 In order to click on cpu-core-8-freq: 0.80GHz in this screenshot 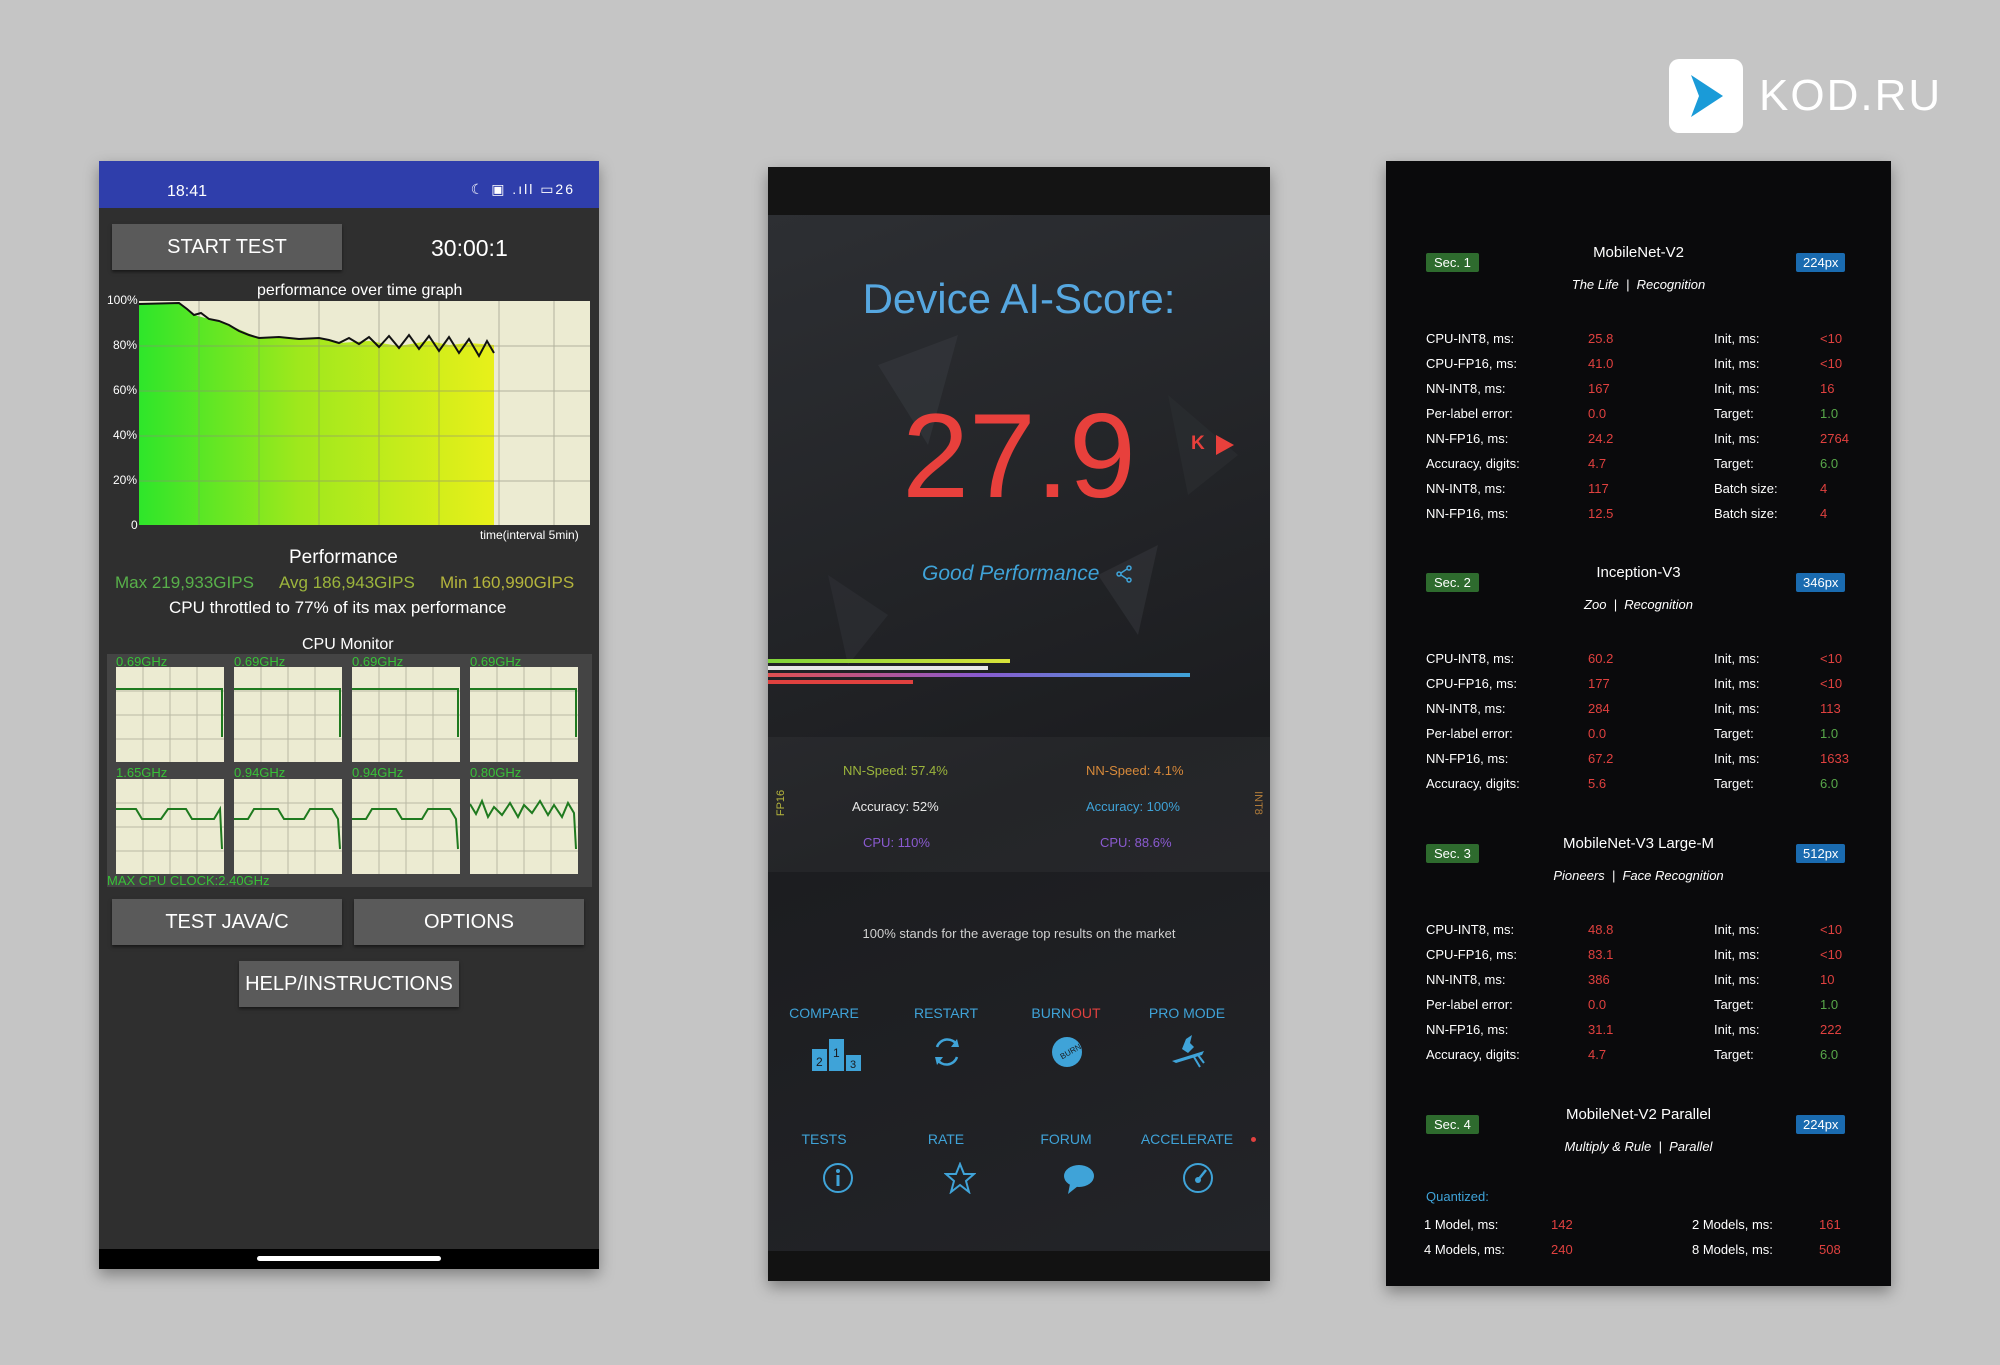, I will do `click(496, 772)`.